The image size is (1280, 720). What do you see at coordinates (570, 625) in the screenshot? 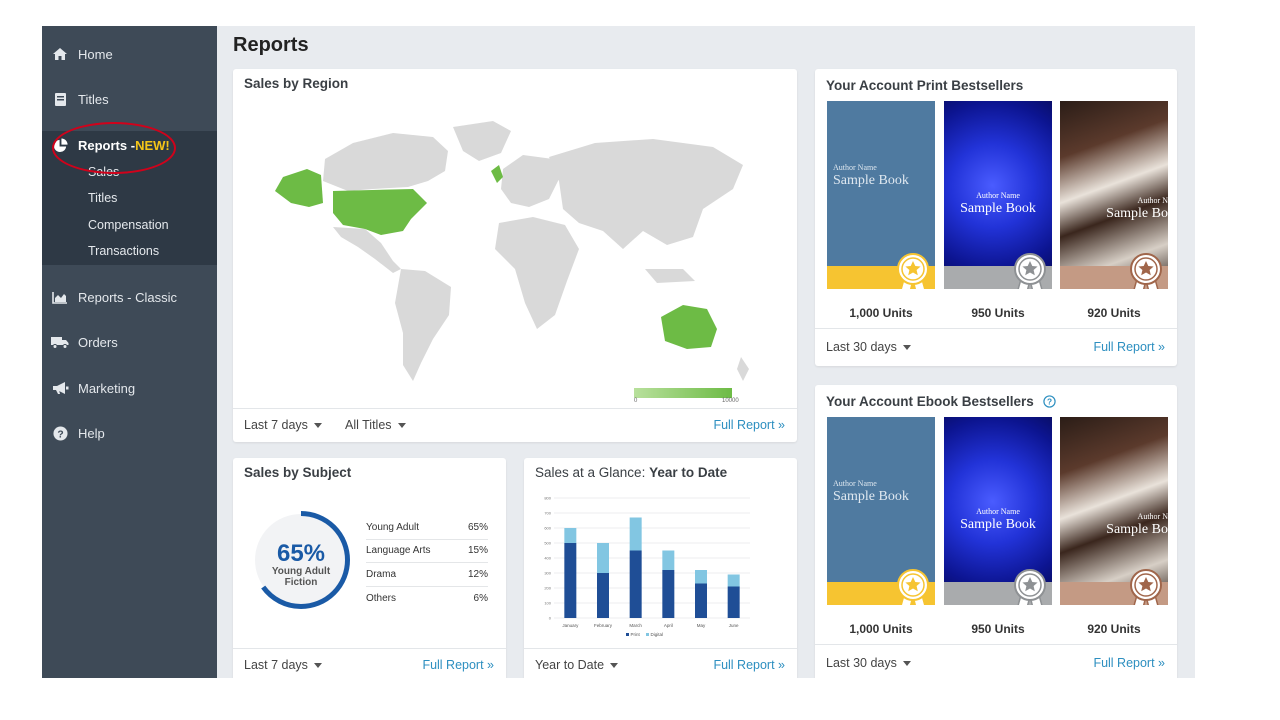
I see `x-tick-label: January` at bounding box center [570, 625].